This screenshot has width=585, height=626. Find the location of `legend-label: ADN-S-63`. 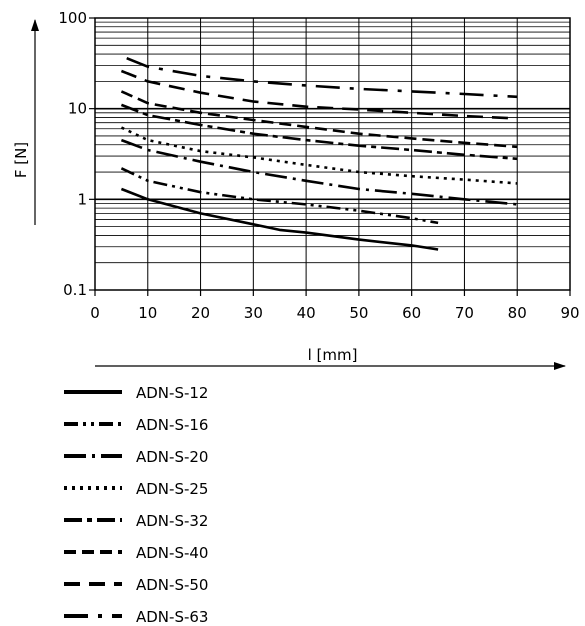

legend-label: ADN-S-63 is located at coordinates (172, 617).